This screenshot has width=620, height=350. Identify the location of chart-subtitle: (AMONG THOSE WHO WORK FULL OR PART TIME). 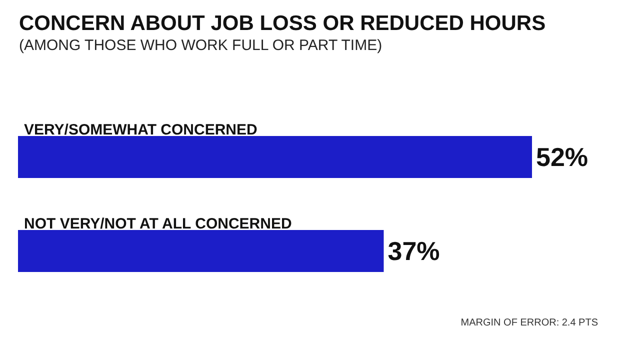
(200, 45).